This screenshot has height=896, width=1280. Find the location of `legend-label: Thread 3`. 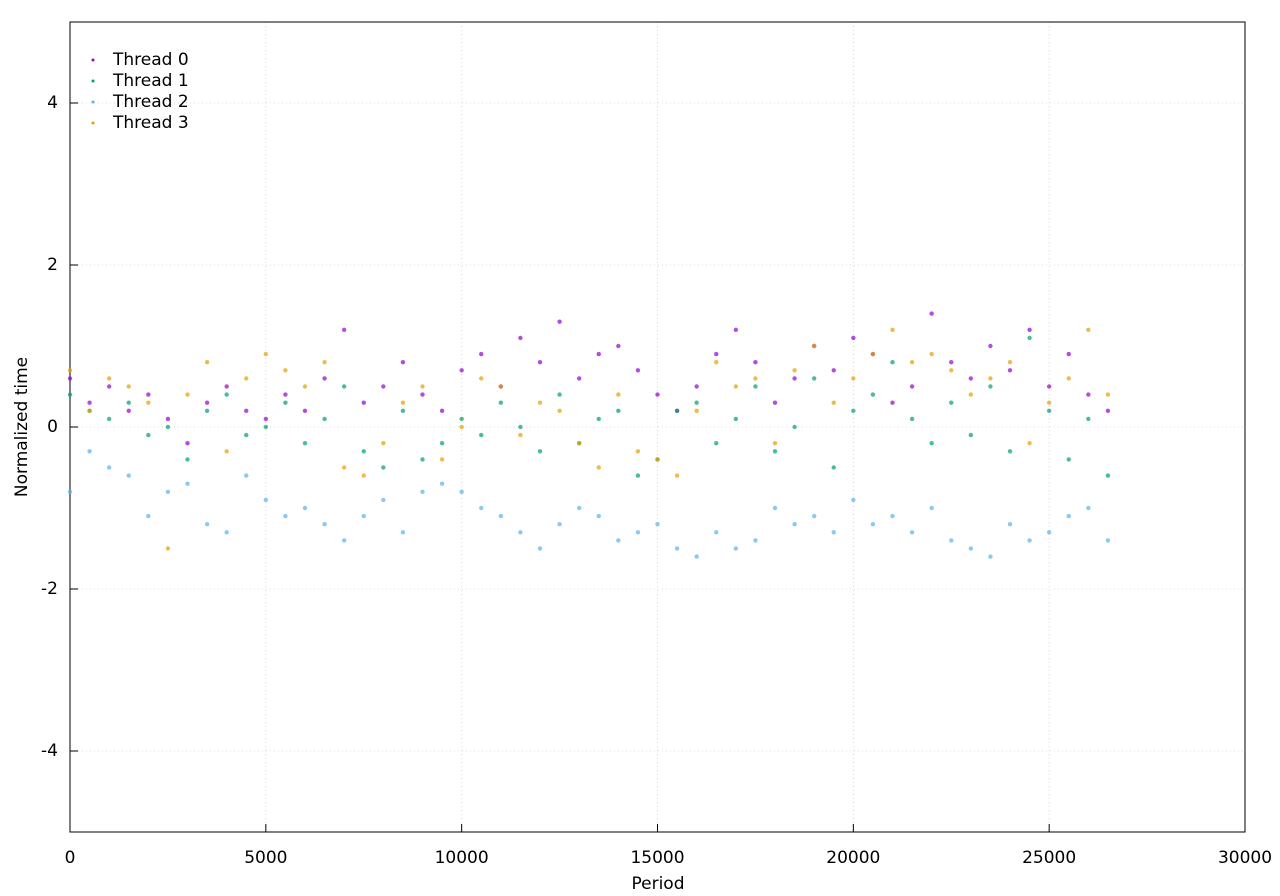

legend-label: Thread 3 is located at coordinates (150, 123).